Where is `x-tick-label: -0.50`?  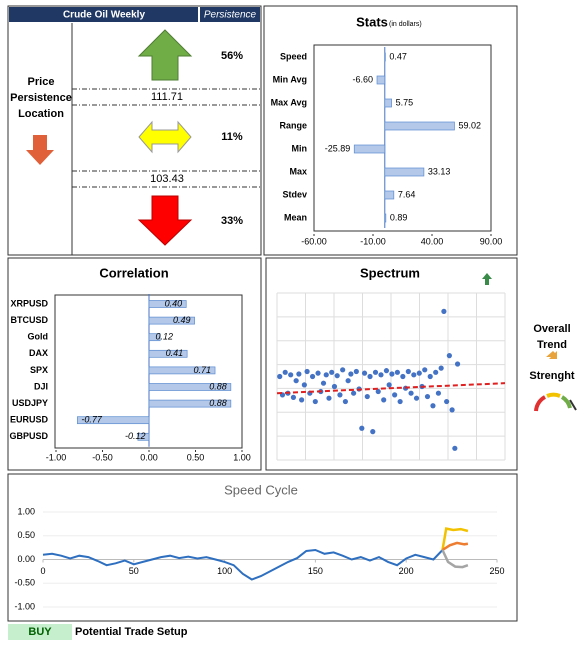 x-tick-label: -0.50 is located at coordinates (102, 457).